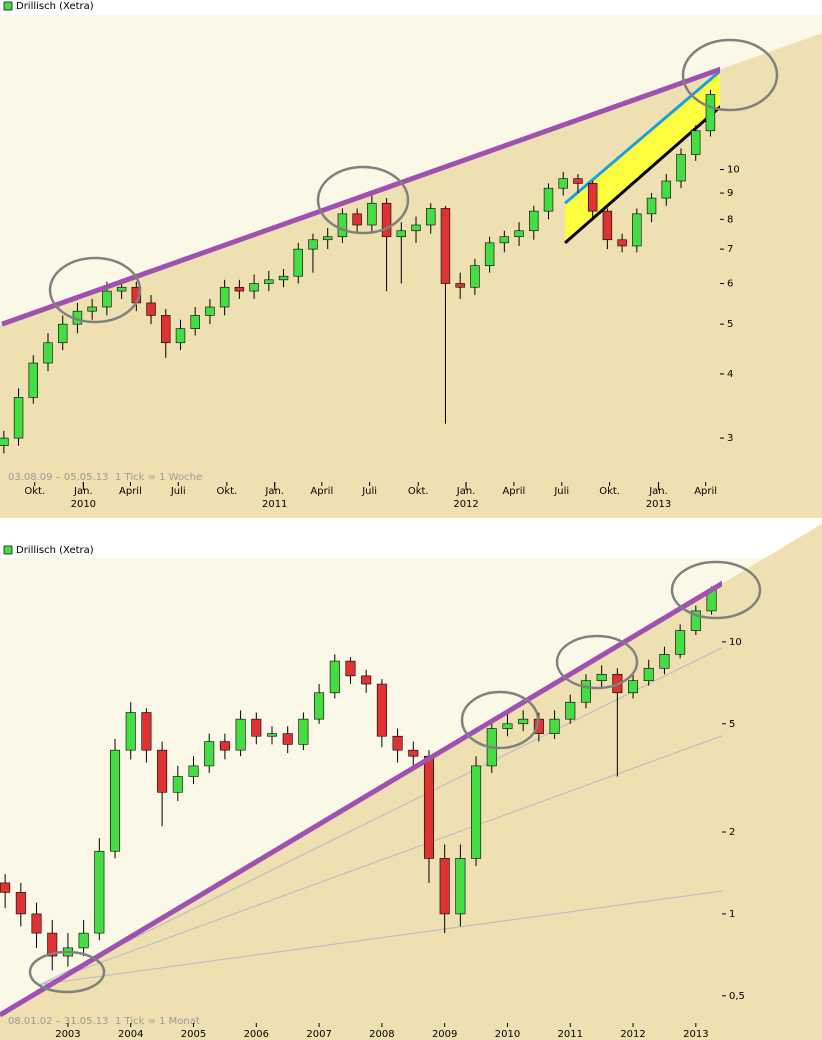 This screenshot has height=1040, width=822. I want to click on channel-lower, so click(642, 174).